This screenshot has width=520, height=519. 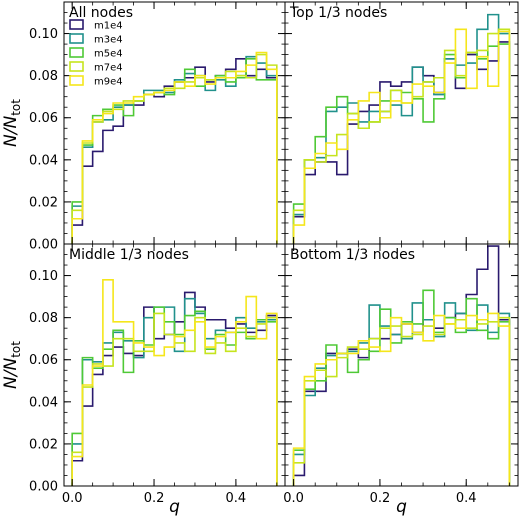 I want to click on panel-title: All nodes, so click(x=101, y=13).